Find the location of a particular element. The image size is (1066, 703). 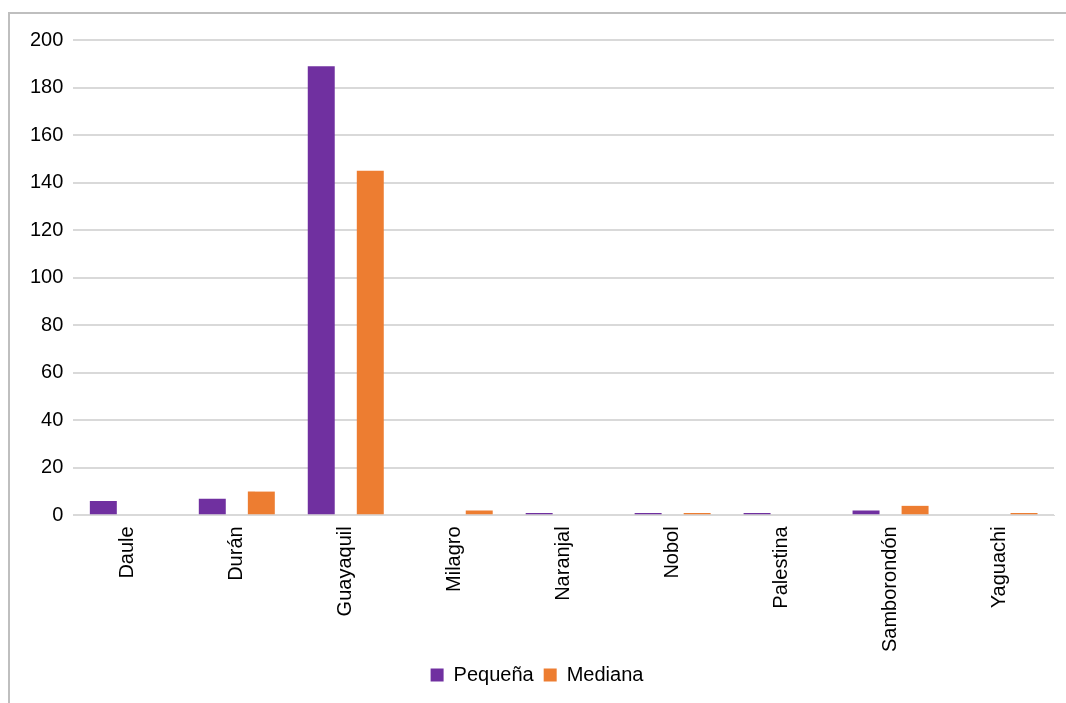

legend-label: Mediana is located at coordinates (605, 673).